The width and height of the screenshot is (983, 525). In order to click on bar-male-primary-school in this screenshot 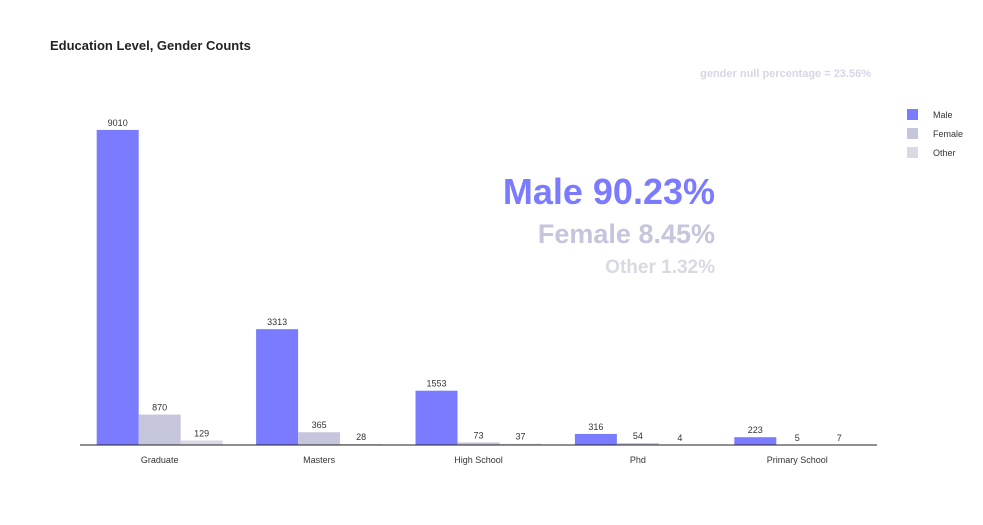, I will do `click(755, 441)`.